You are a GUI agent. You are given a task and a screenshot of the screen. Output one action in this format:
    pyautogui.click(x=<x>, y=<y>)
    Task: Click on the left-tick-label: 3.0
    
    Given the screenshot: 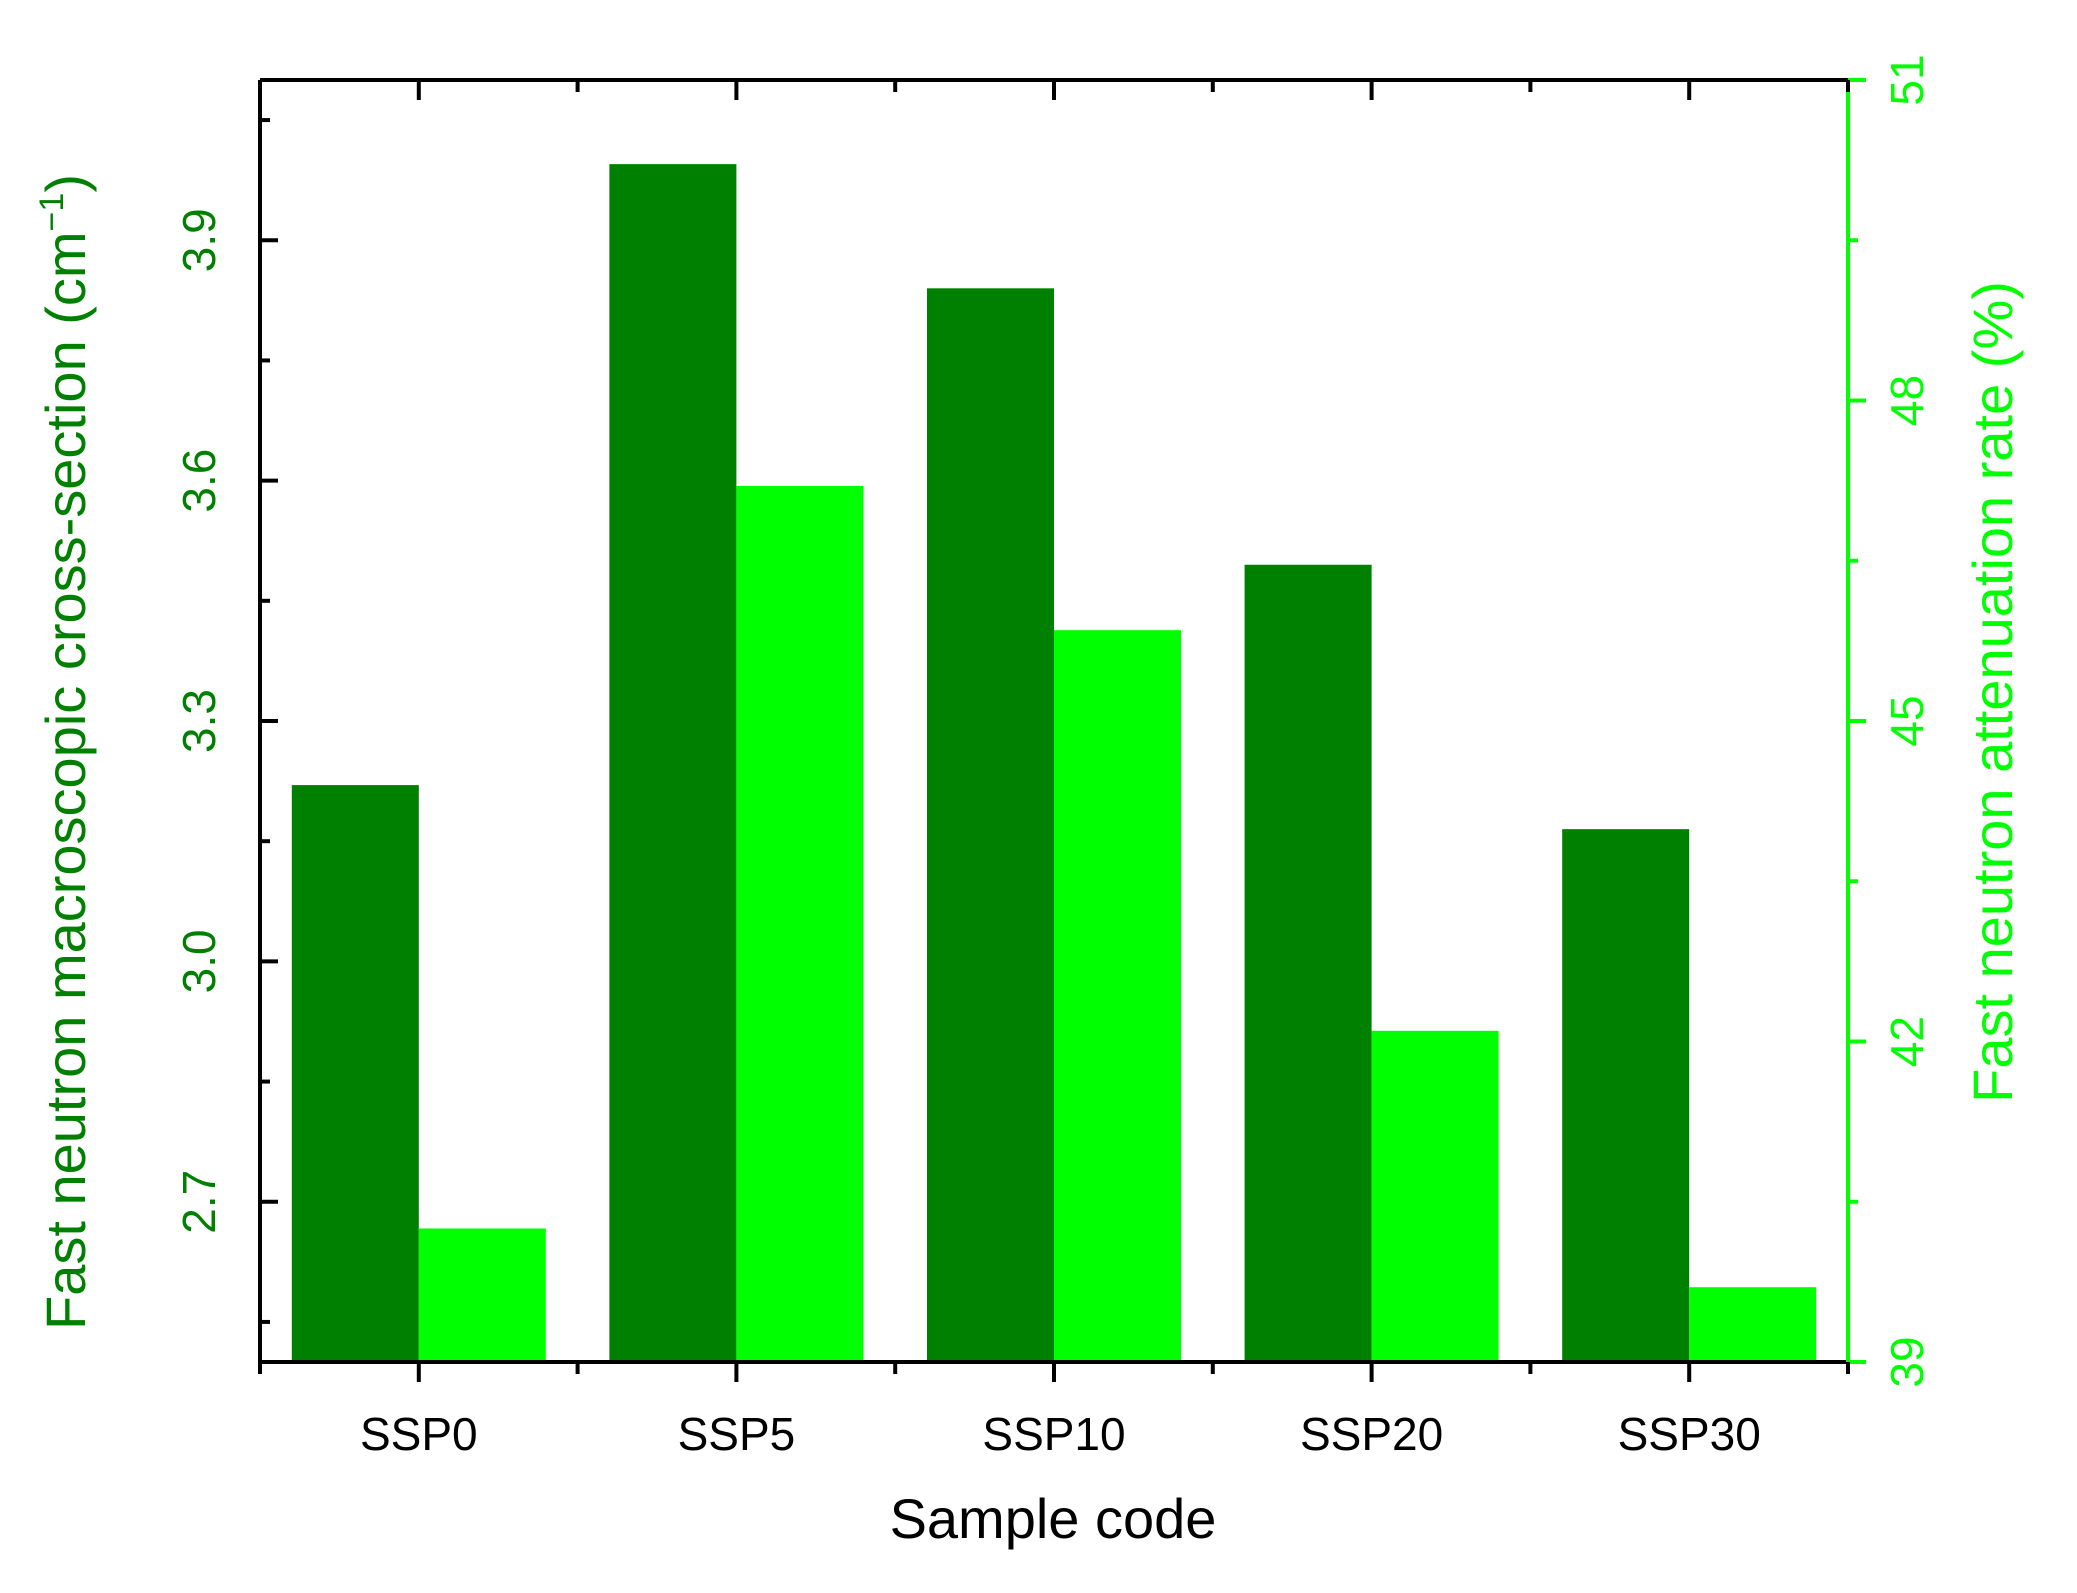 What is the action you would take?
    pyautogui.click(x=199, y=961)
    